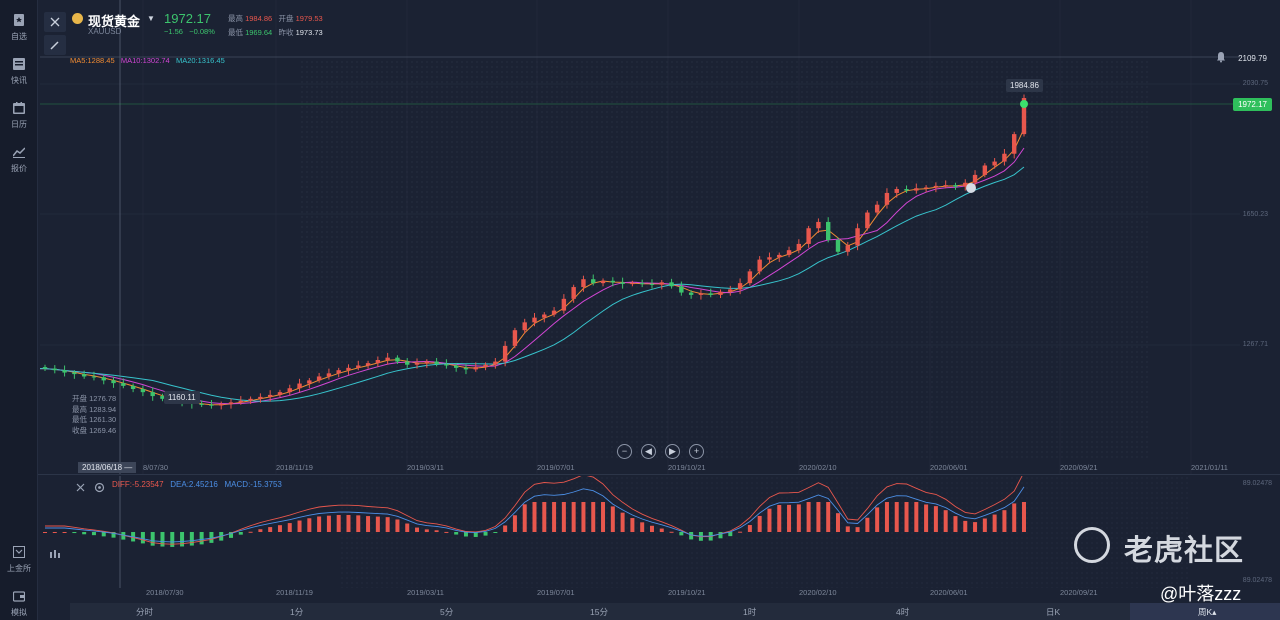  Describe the element at coordinates (151, 18) in the screenshot. I see `caret-down-icon: ▼` at that location.